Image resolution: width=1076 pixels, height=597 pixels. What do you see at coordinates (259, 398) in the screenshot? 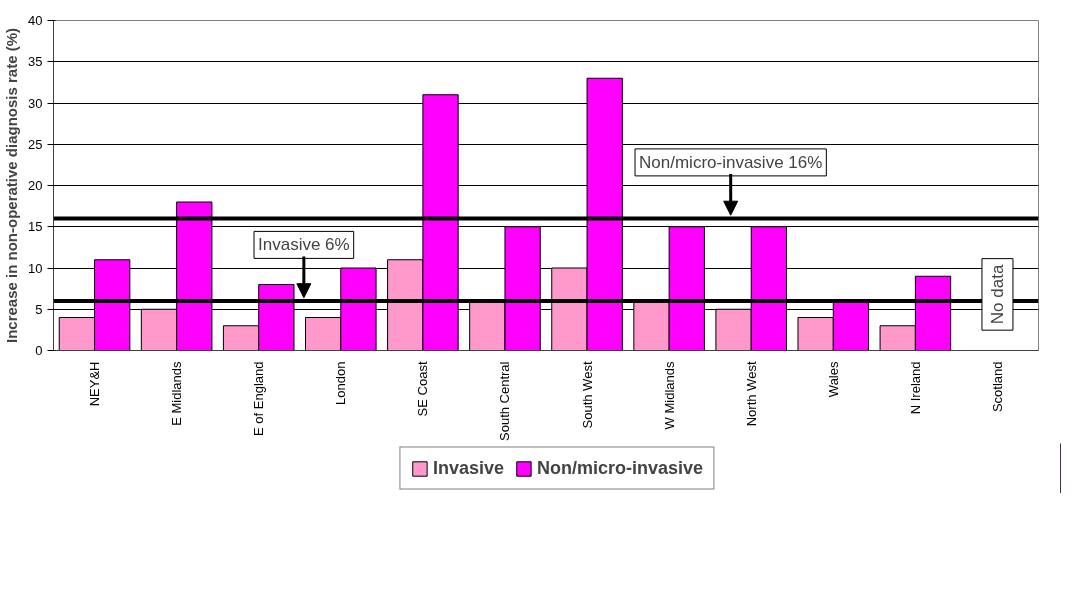
I see `x-tick-label: E of England` at bounding box center [259, 398].